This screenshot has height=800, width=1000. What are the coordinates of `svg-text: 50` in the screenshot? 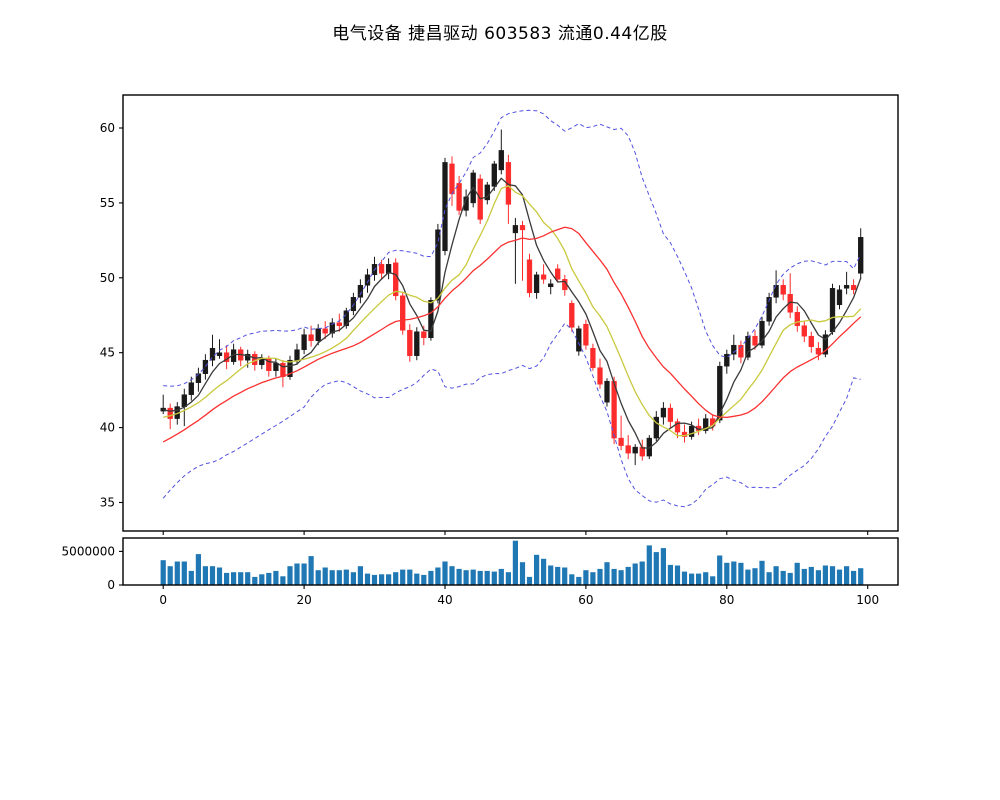 It's located at (107, 278).